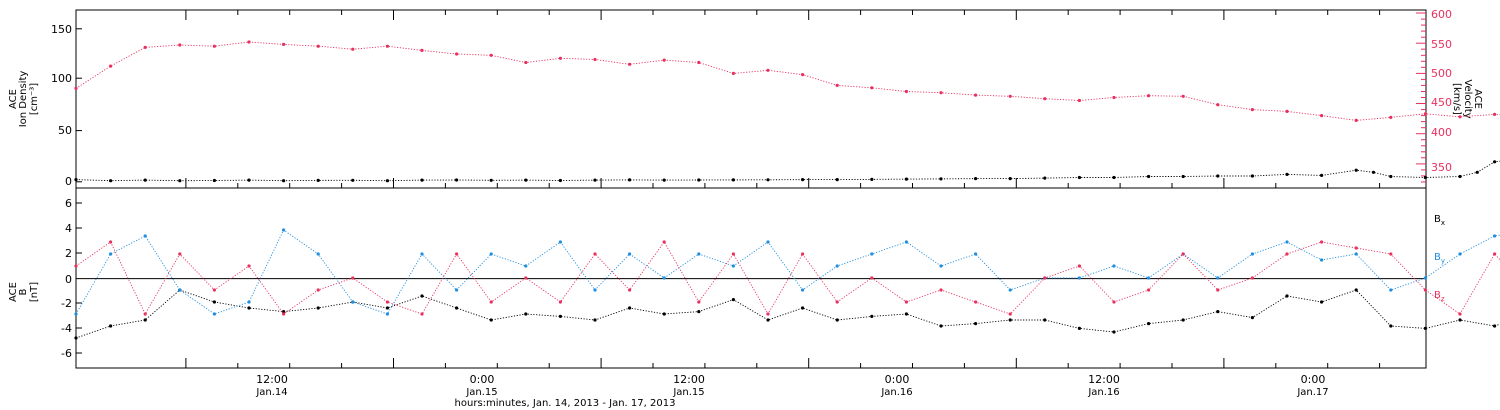  What do you see at coordinates (1441, 14) in the screenshot?
I see `right-tick-label: 600` at bounding box center [1441, 14].